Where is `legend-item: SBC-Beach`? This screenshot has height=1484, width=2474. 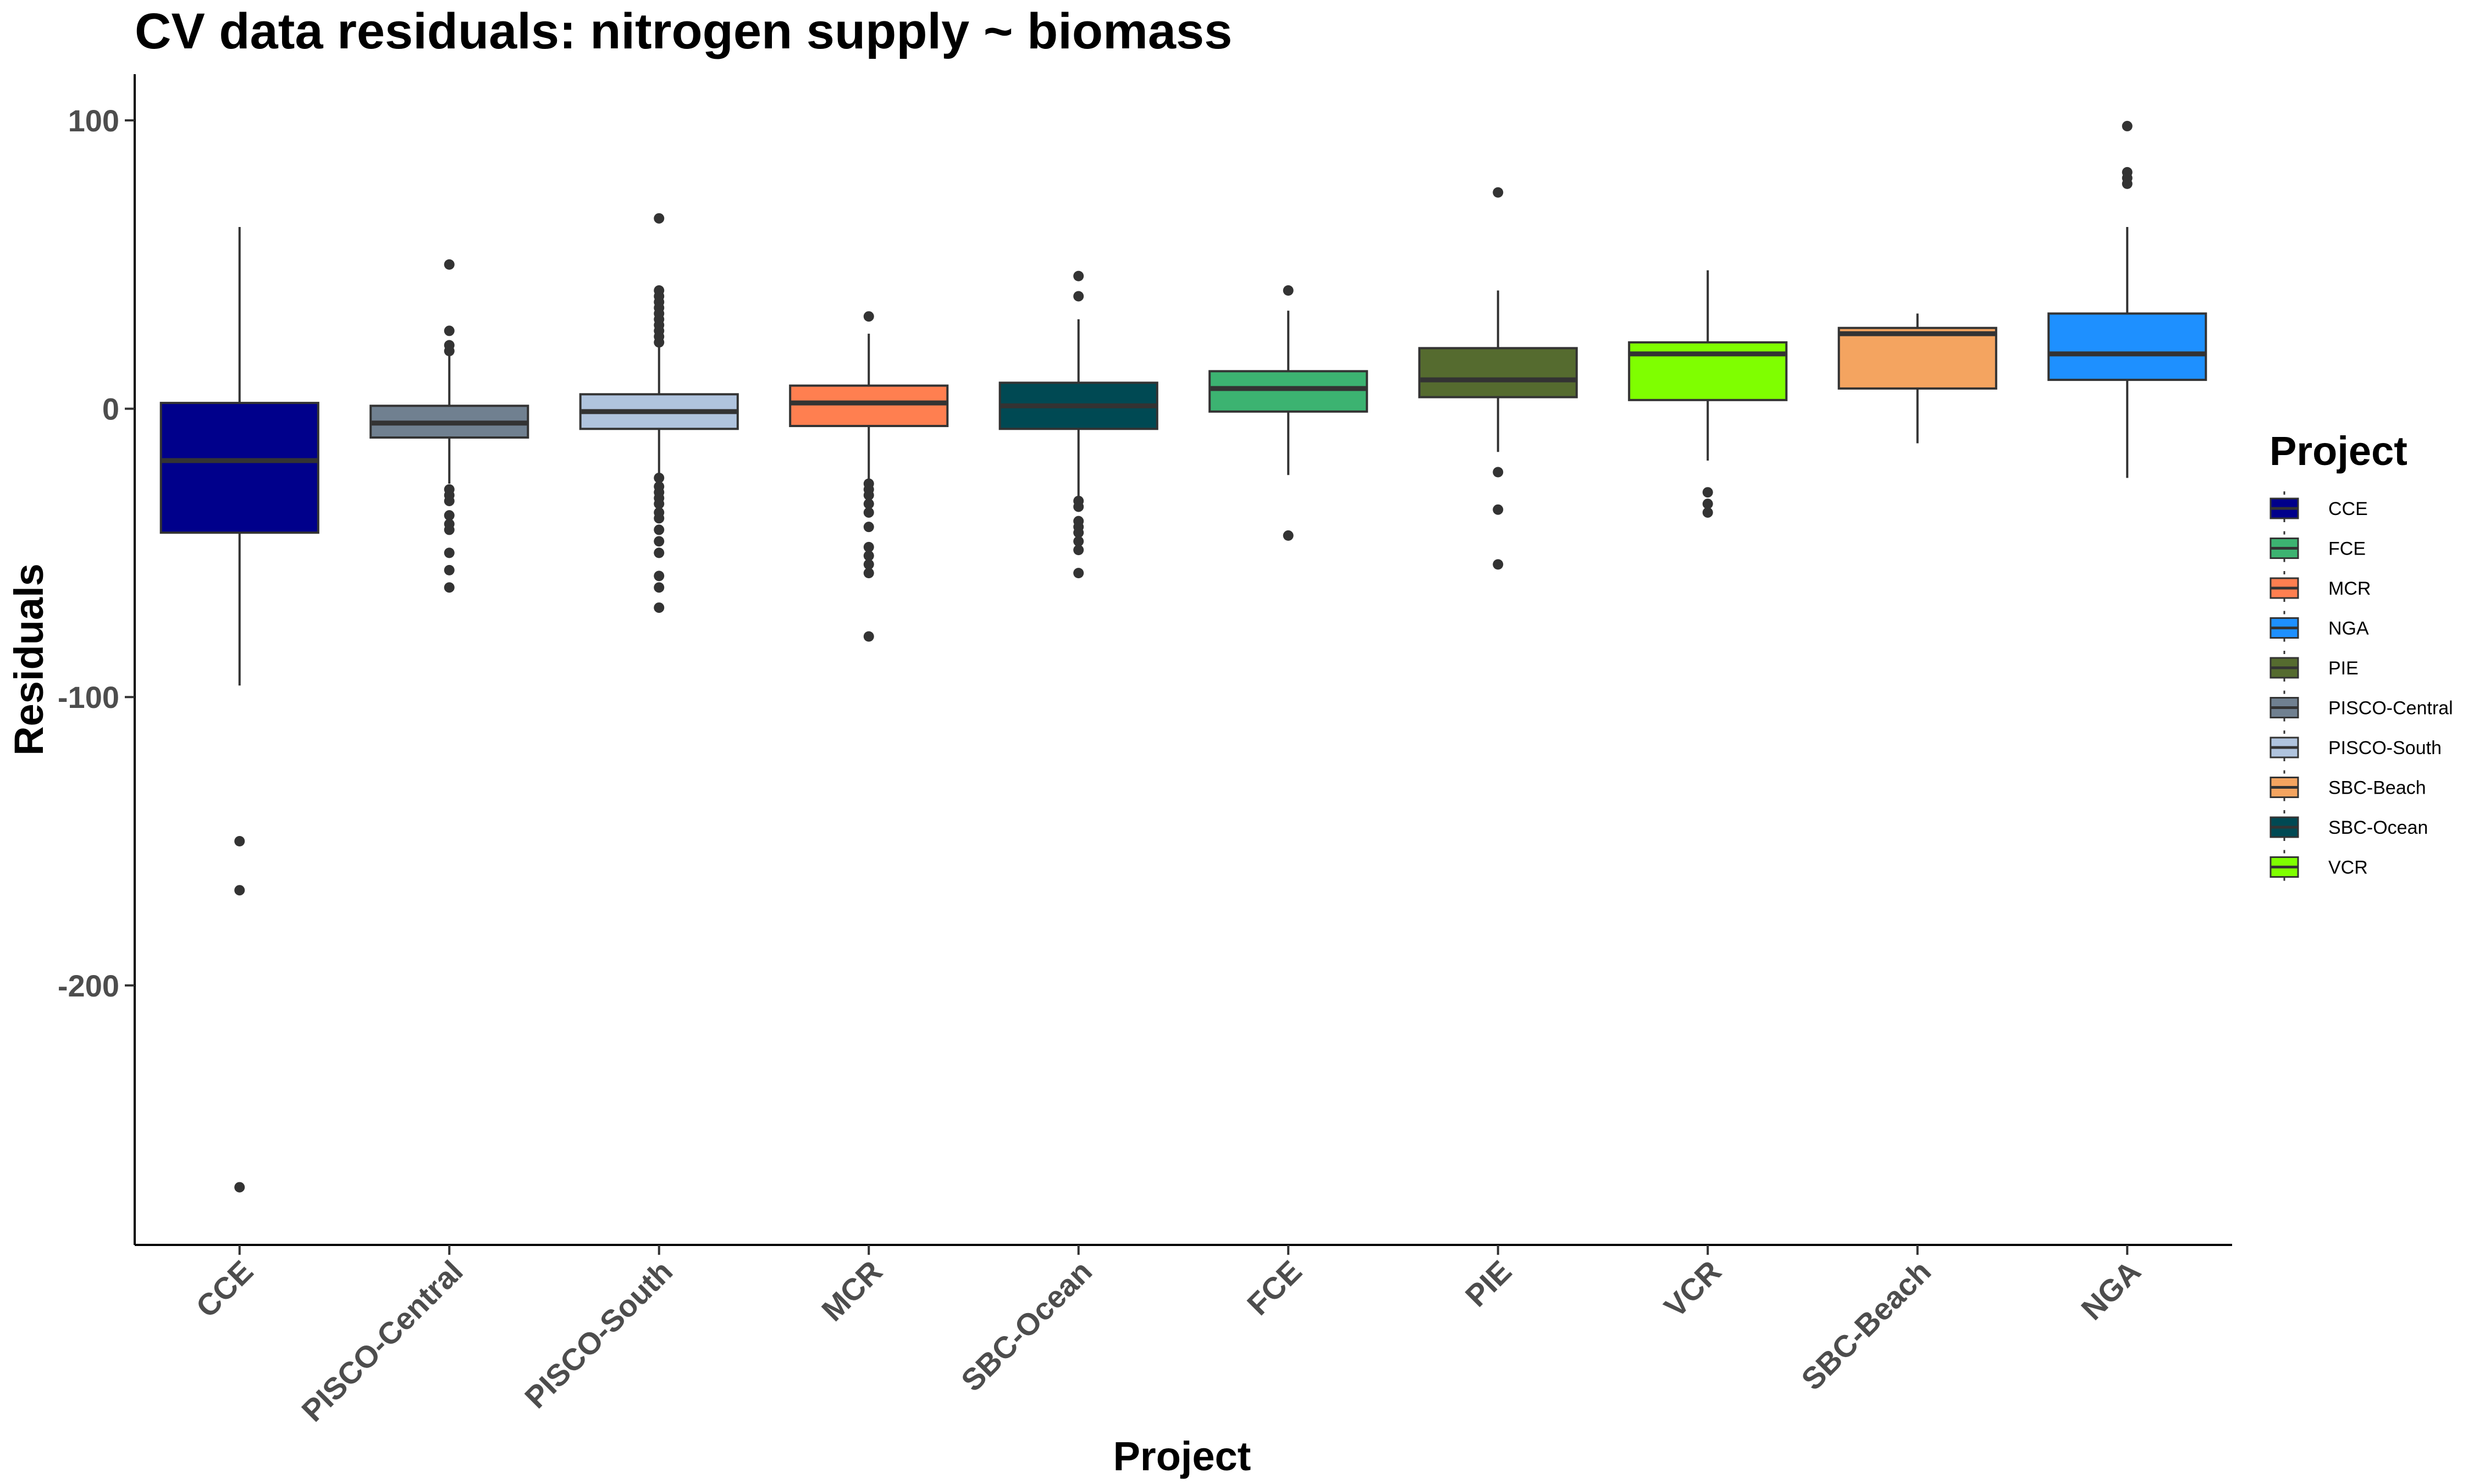
legend-item: SBC-Beach is located at coordinates (2347, 785).